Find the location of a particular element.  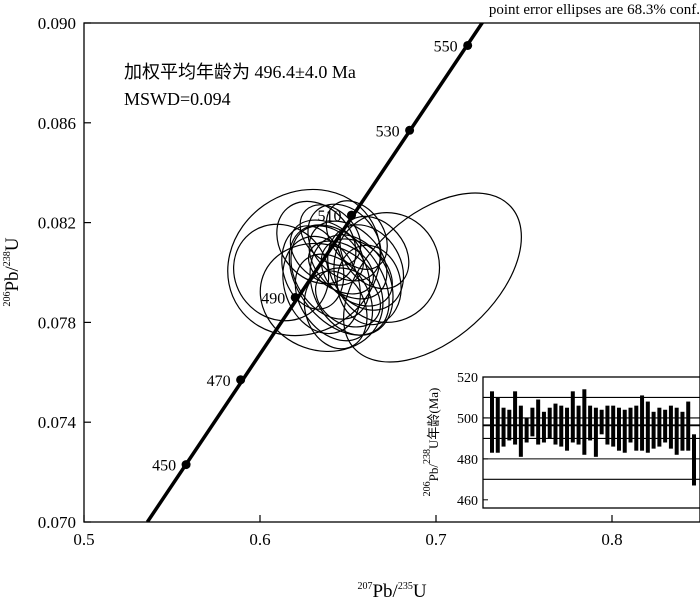

age-marker-label: 530 is located at coordinates (388, 131).